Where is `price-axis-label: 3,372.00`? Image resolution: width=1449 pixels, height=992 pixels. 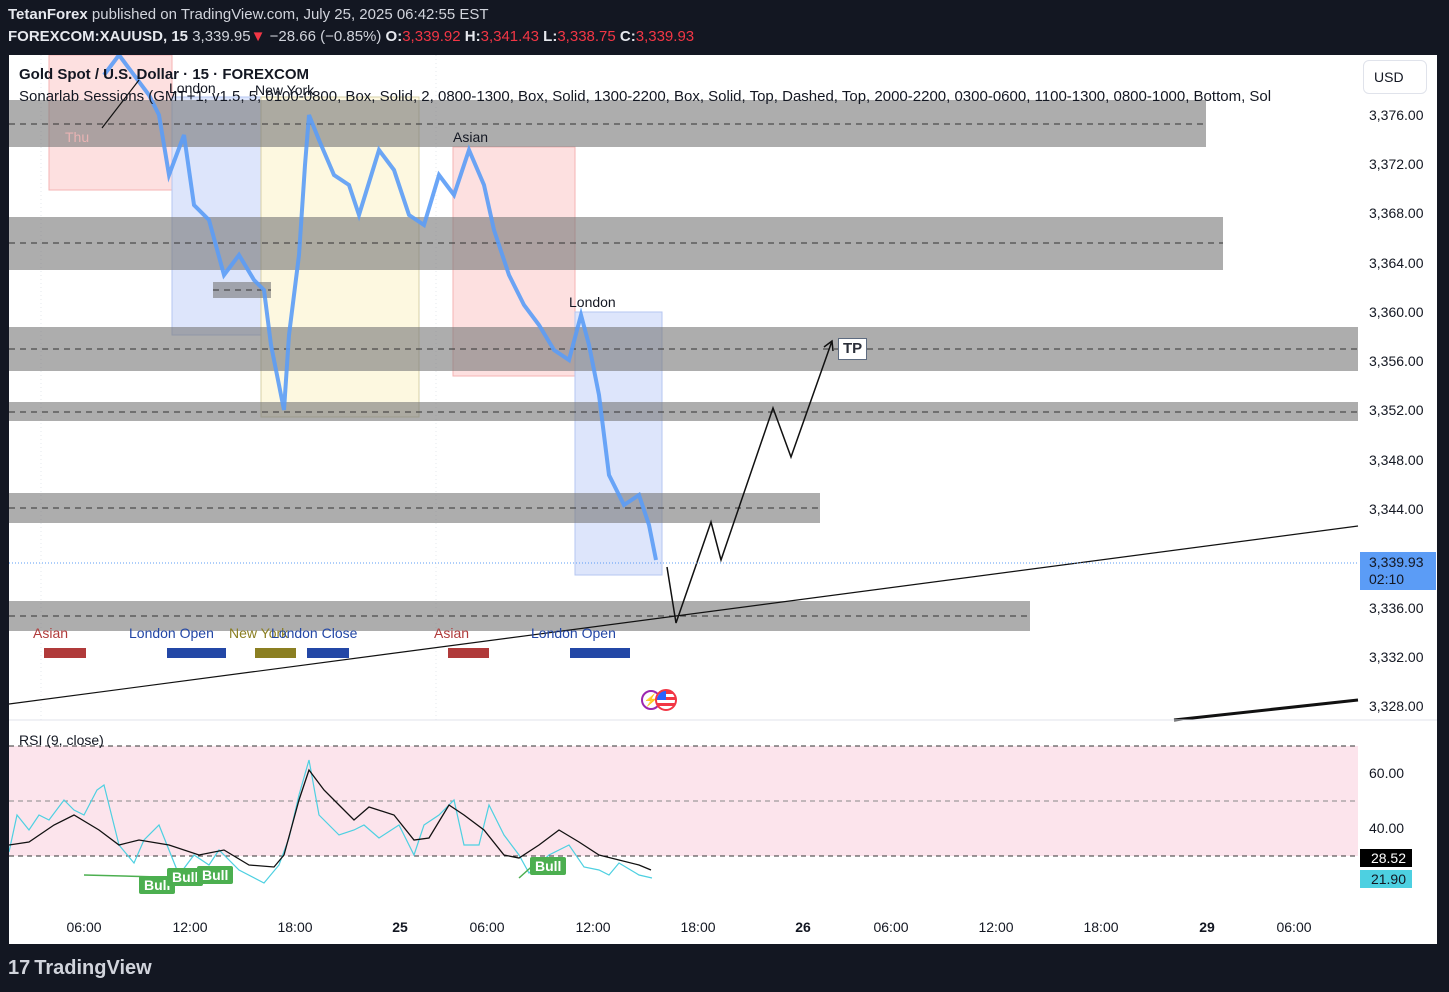
price-axis-label: 3,372.00 is located at coordinates (1396, 164).